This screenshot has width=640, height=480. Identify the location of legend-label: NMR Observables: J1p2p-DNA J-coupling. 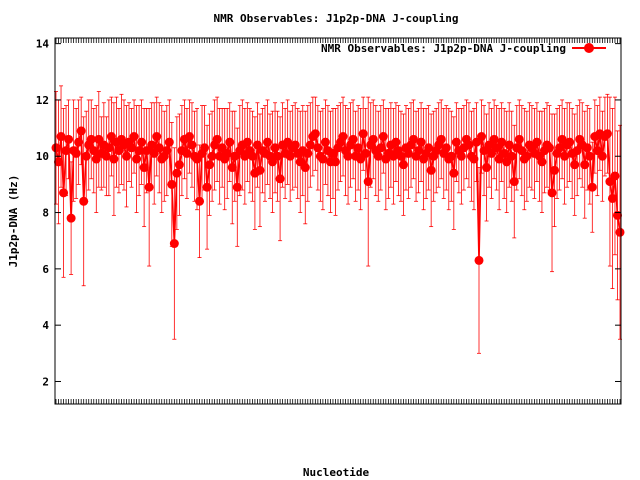
(443, 48).